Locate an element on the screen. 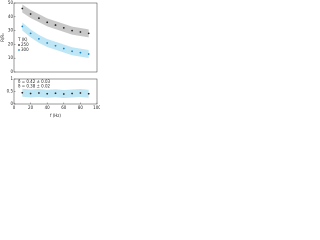  x-tick-label: 60 is located at coordinates (64, 107).